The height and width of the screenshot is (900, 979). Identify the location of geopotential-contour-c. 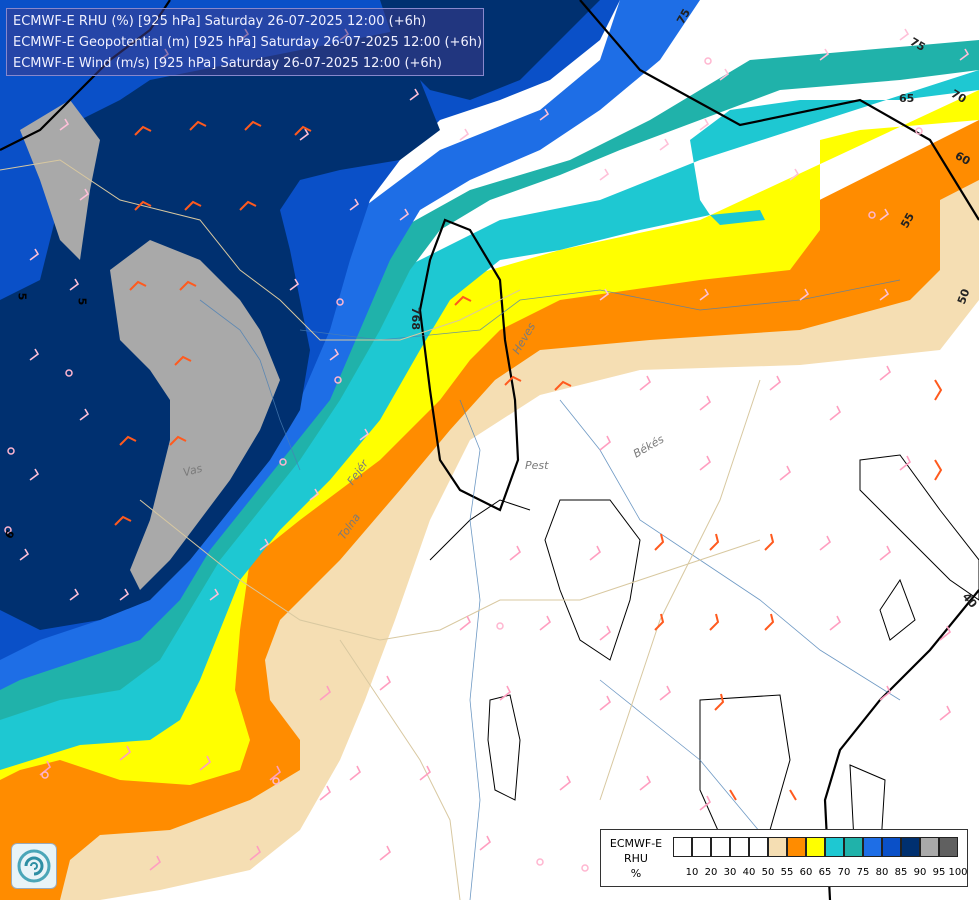
(901, 744).